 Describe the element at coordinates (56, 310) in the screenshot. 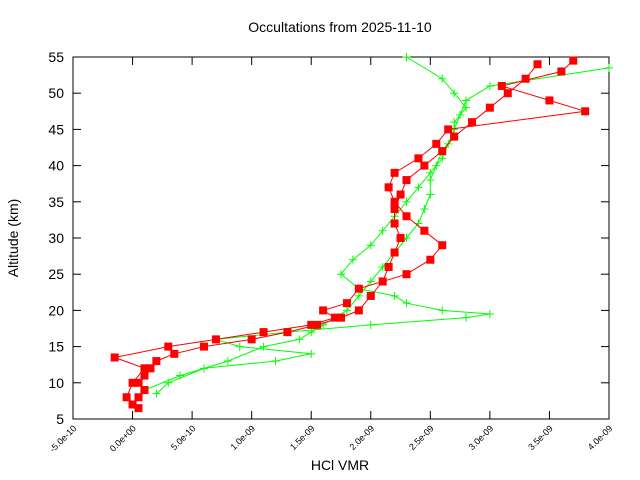

I see `y-tick-label: 20` at that location.